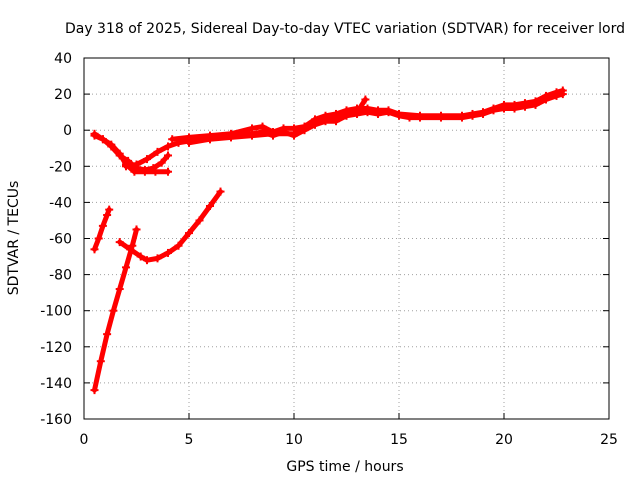 The width and height of the screenshot is (640, 480). I want to click on y-tick-label: 20, so click(63, 95).